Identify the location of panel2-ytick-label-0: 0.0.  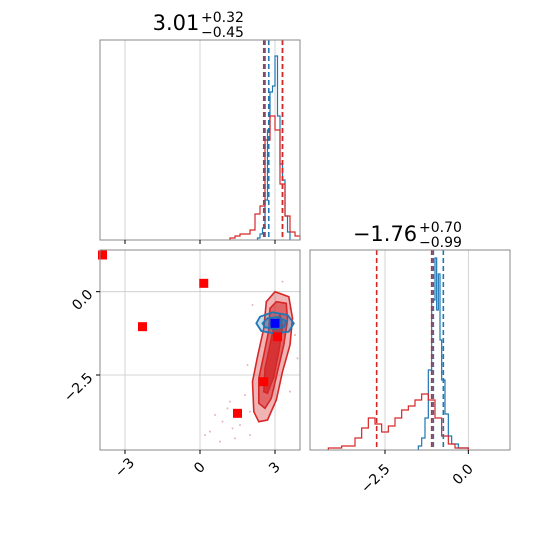
(82, 300).